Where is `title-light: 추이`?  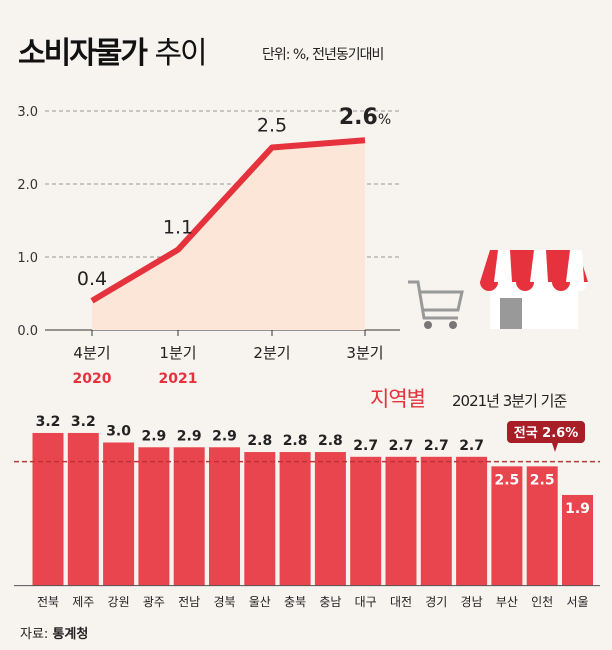
title-light: 추이 is located at coordinates (180, 53).